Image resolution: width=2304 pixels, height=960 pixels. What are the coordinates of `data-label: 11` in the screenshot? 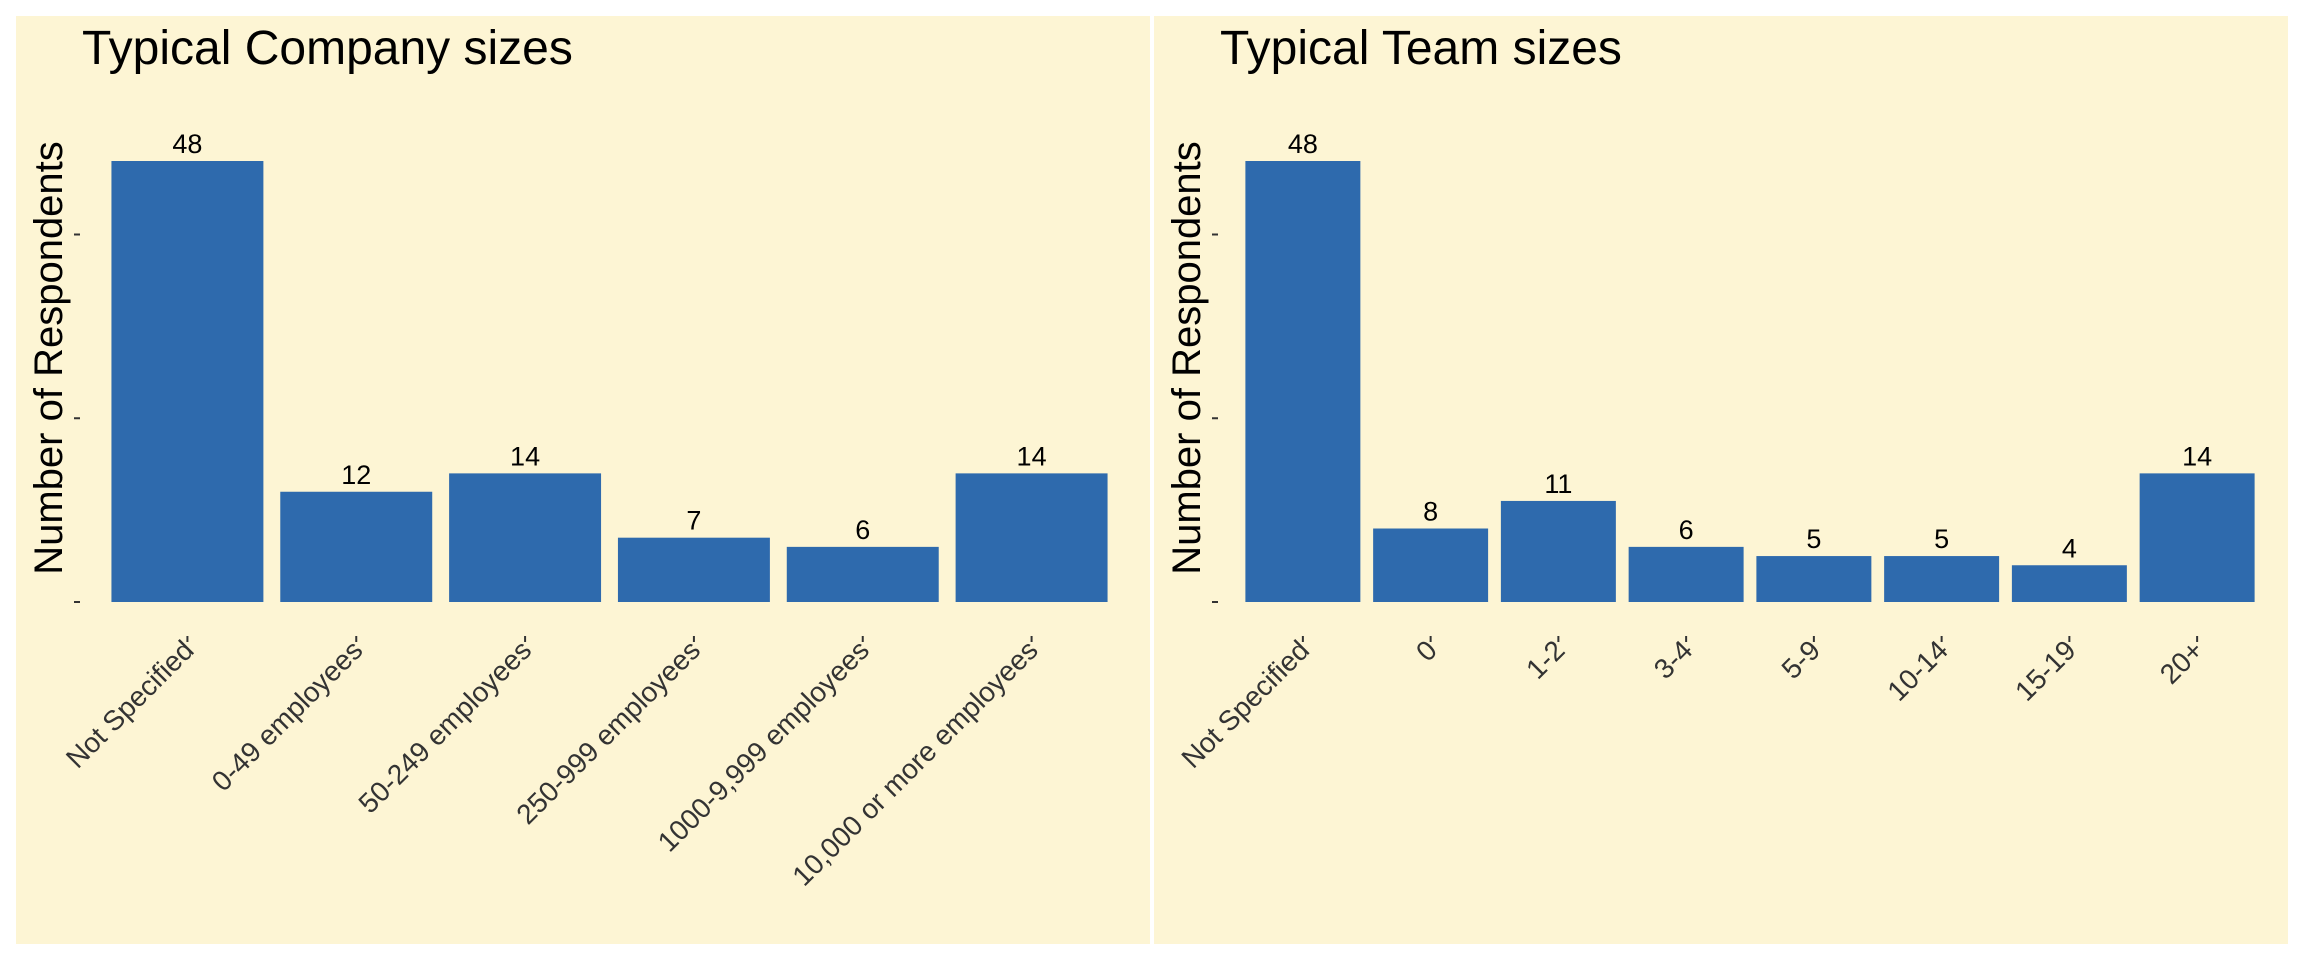 It's located at (1558, 484).